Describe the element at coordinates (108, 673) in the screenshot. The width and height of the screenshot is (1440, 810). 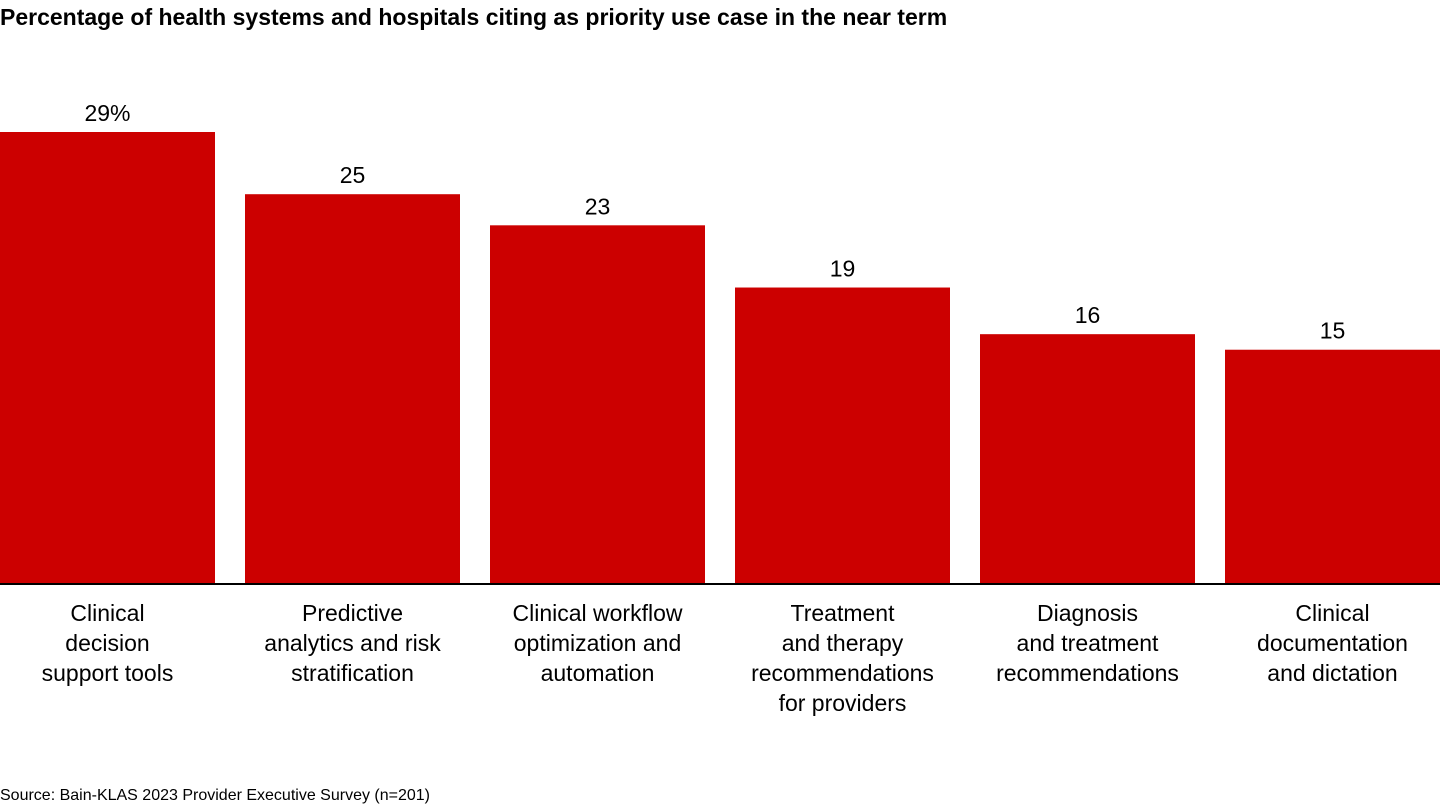
I see `category-label: support tools` at that location.